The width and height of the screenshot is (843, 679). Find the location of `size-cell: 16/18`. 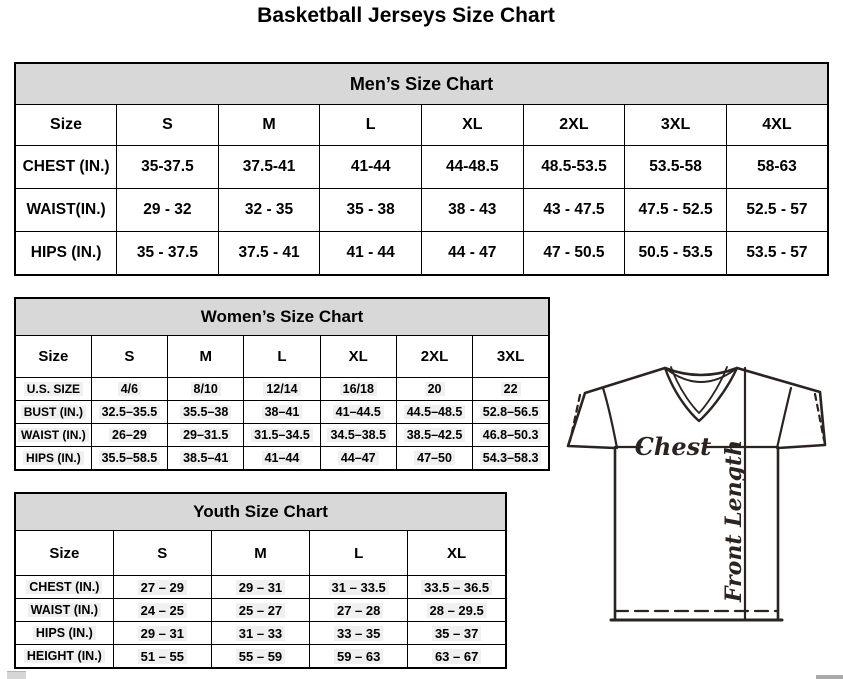

size-cell: 16/18 is located at coordinates (358, 389).